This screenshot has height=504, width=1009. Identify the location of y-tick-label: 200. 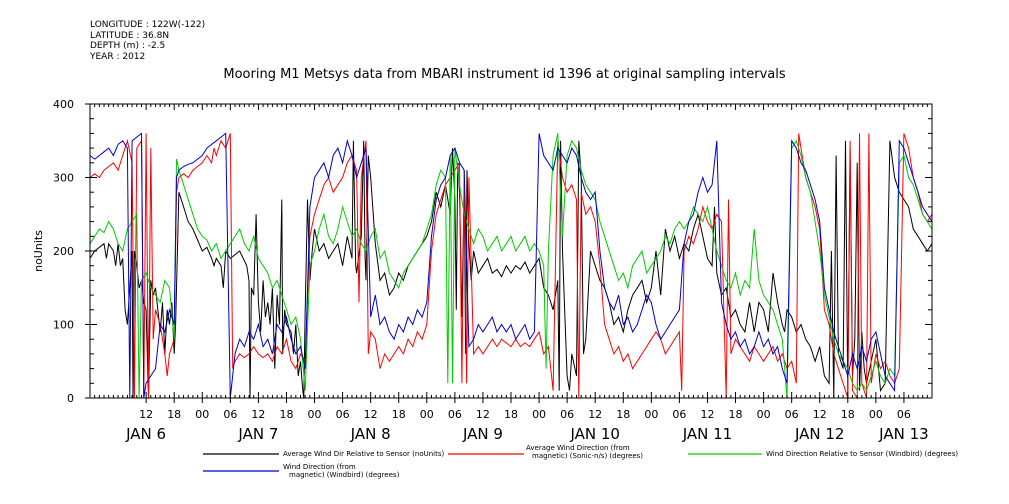
(63, 251).